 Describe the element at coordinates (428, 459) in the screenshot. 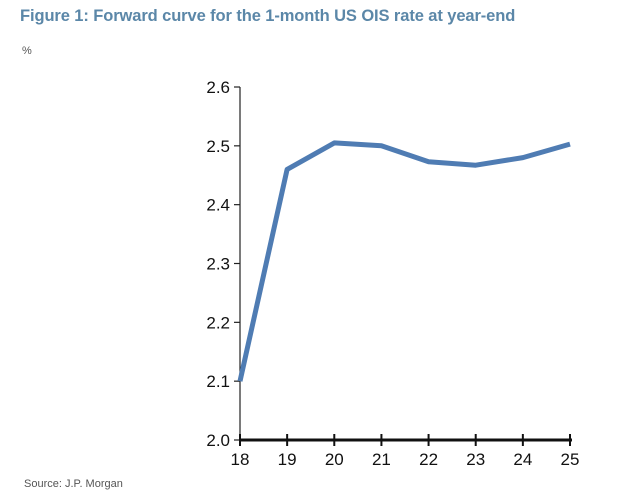

I see `x-tick-label: 22` at that location.